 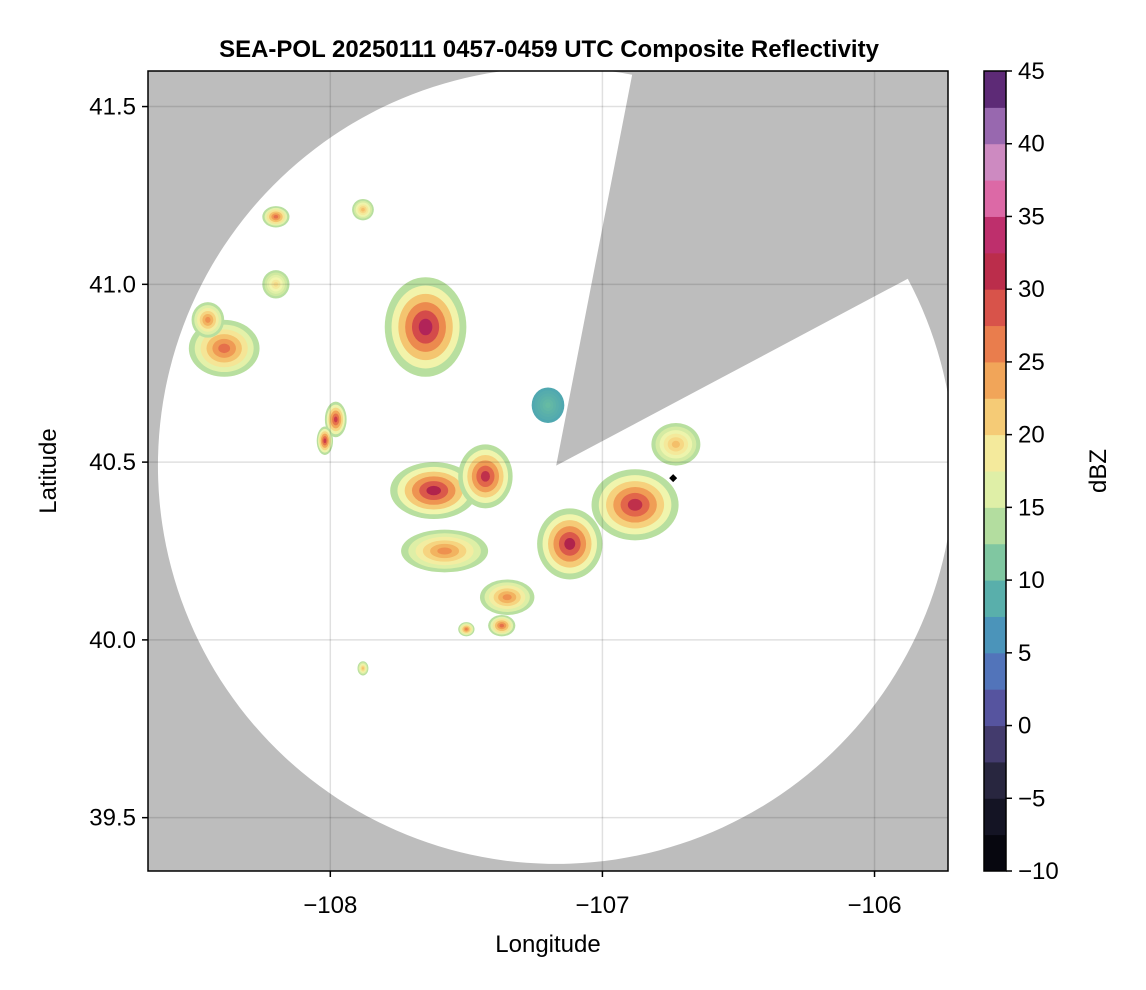 I want to click on x-axis-label: Longitude, so click(x=547, y=944).